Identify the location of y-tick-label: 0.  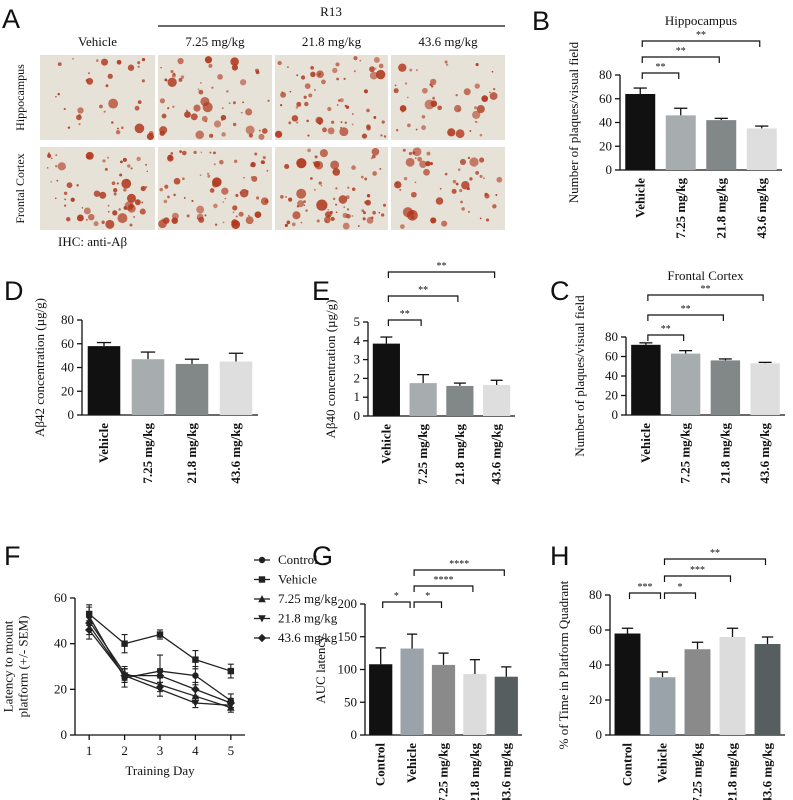
(599, 734).